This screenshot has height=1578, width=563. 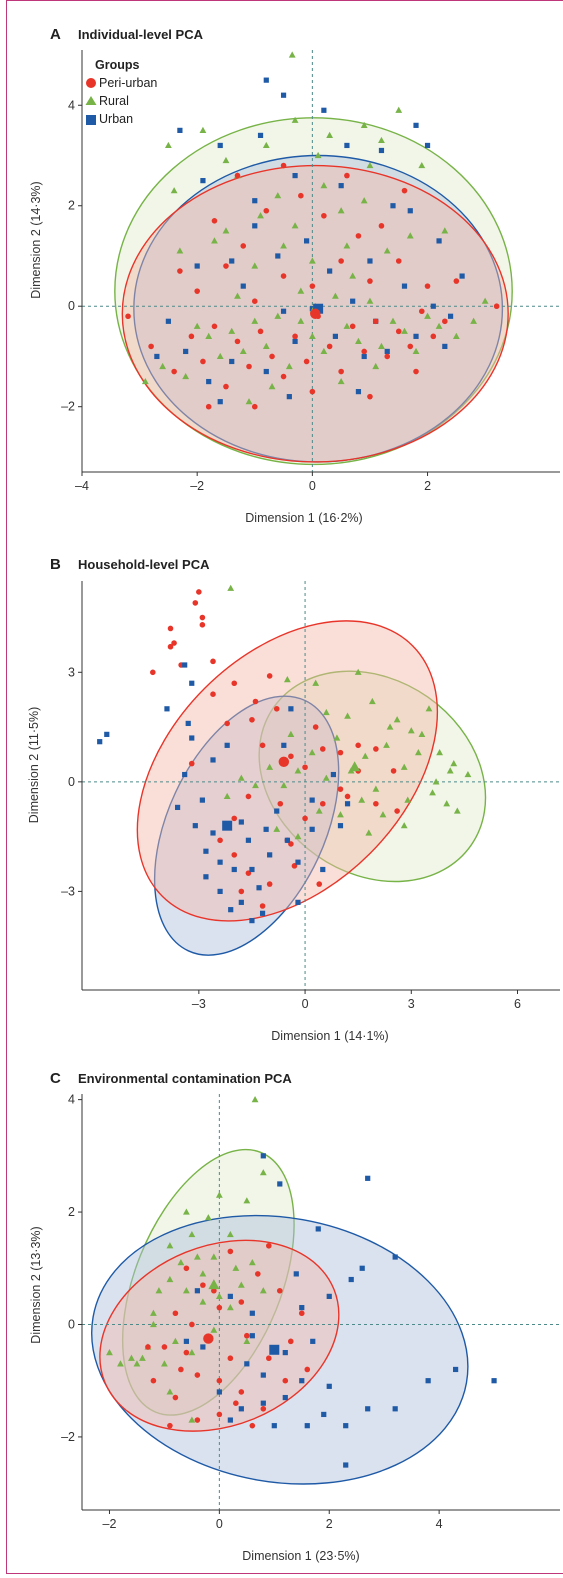 What do you see at coordinates (517, 1004) in the screenshot?
I see `panel-b-x-tick-label: 6` at bounding box center [517, 1004].